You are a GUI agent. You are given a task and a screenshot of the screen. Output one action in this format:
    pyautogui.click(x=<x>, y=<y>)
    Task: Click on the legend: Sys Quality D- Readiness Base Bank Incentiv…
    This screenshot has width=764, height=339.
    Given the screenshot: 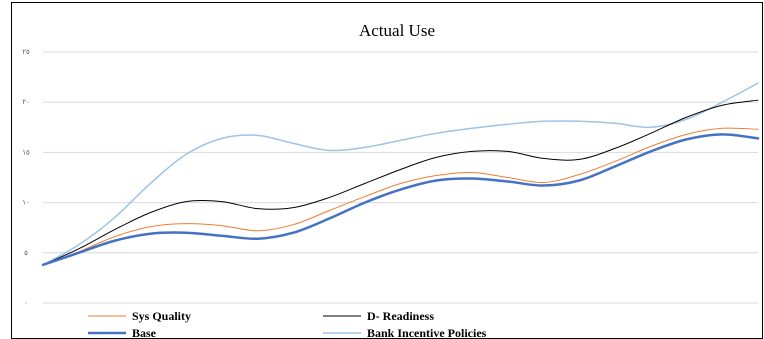 What is the action you would take?
    pyautogui.click(x=287, y=324)
    